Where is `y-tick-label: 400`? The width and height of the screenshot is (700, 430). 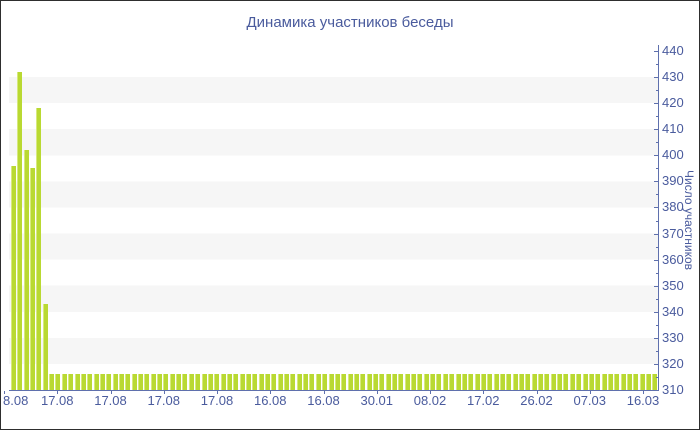 y-tick-label: 400 is located at coordinates (673, 155).